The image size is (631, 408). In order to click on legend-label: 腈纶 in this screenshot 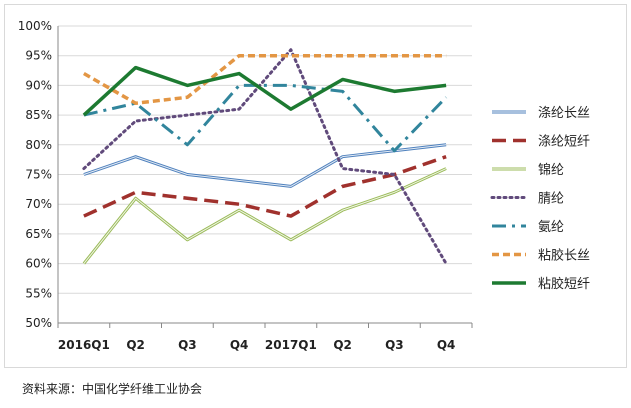, I will do `click(551, 199)`.